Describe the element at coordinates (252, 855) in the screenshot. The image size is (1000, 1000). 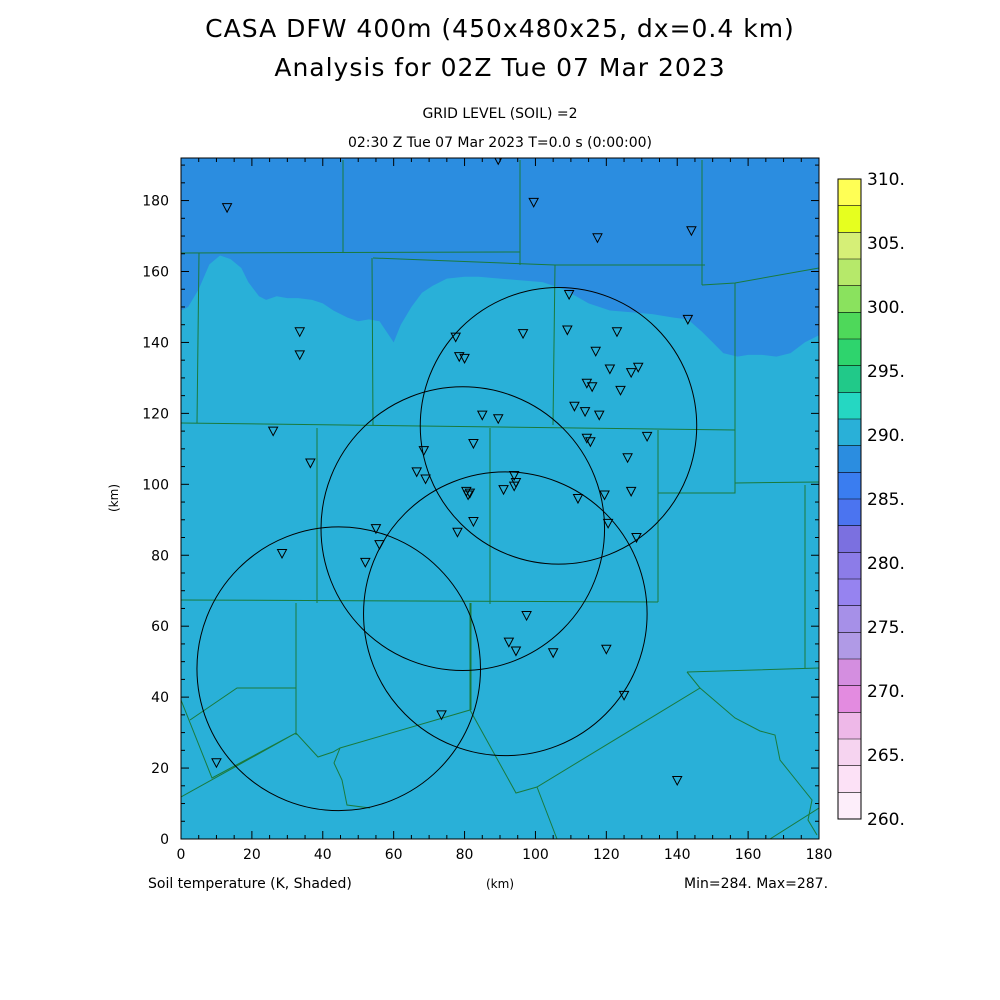
I see `x-tick-label: 20` at that location.